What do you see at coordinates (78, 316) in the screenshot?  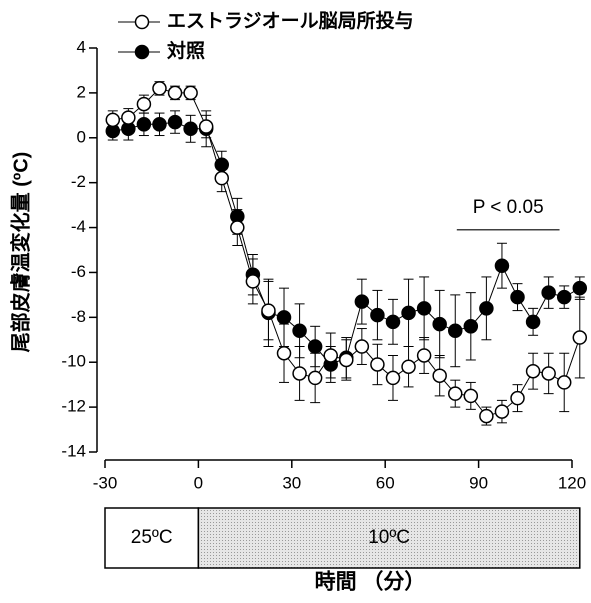 I see `y-tick-label: -8` at bounding box center [78, 316].